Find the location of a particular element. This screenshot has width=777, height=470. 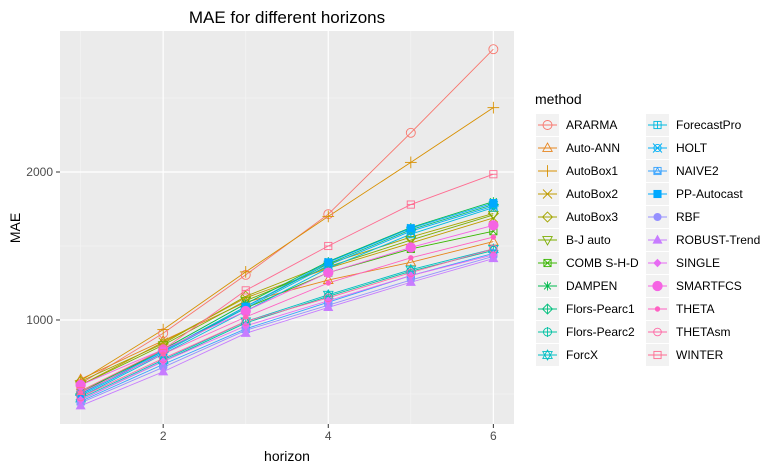

x-axis-title: horizon is located at coordinates (287, 456).